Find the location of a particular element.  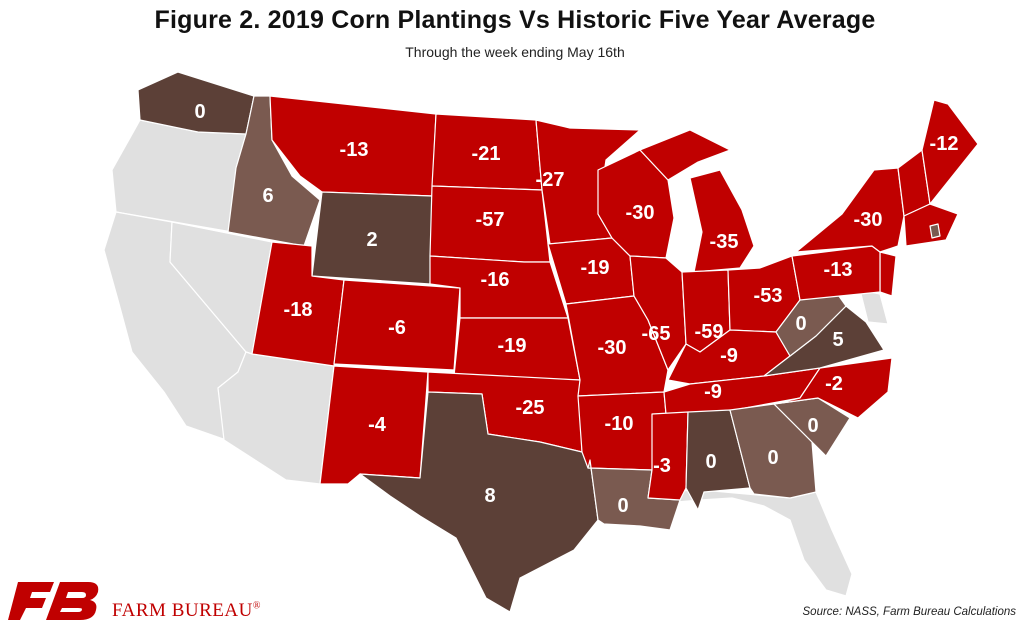

state-label-ME: -12 is located at coordinates (944, 144).